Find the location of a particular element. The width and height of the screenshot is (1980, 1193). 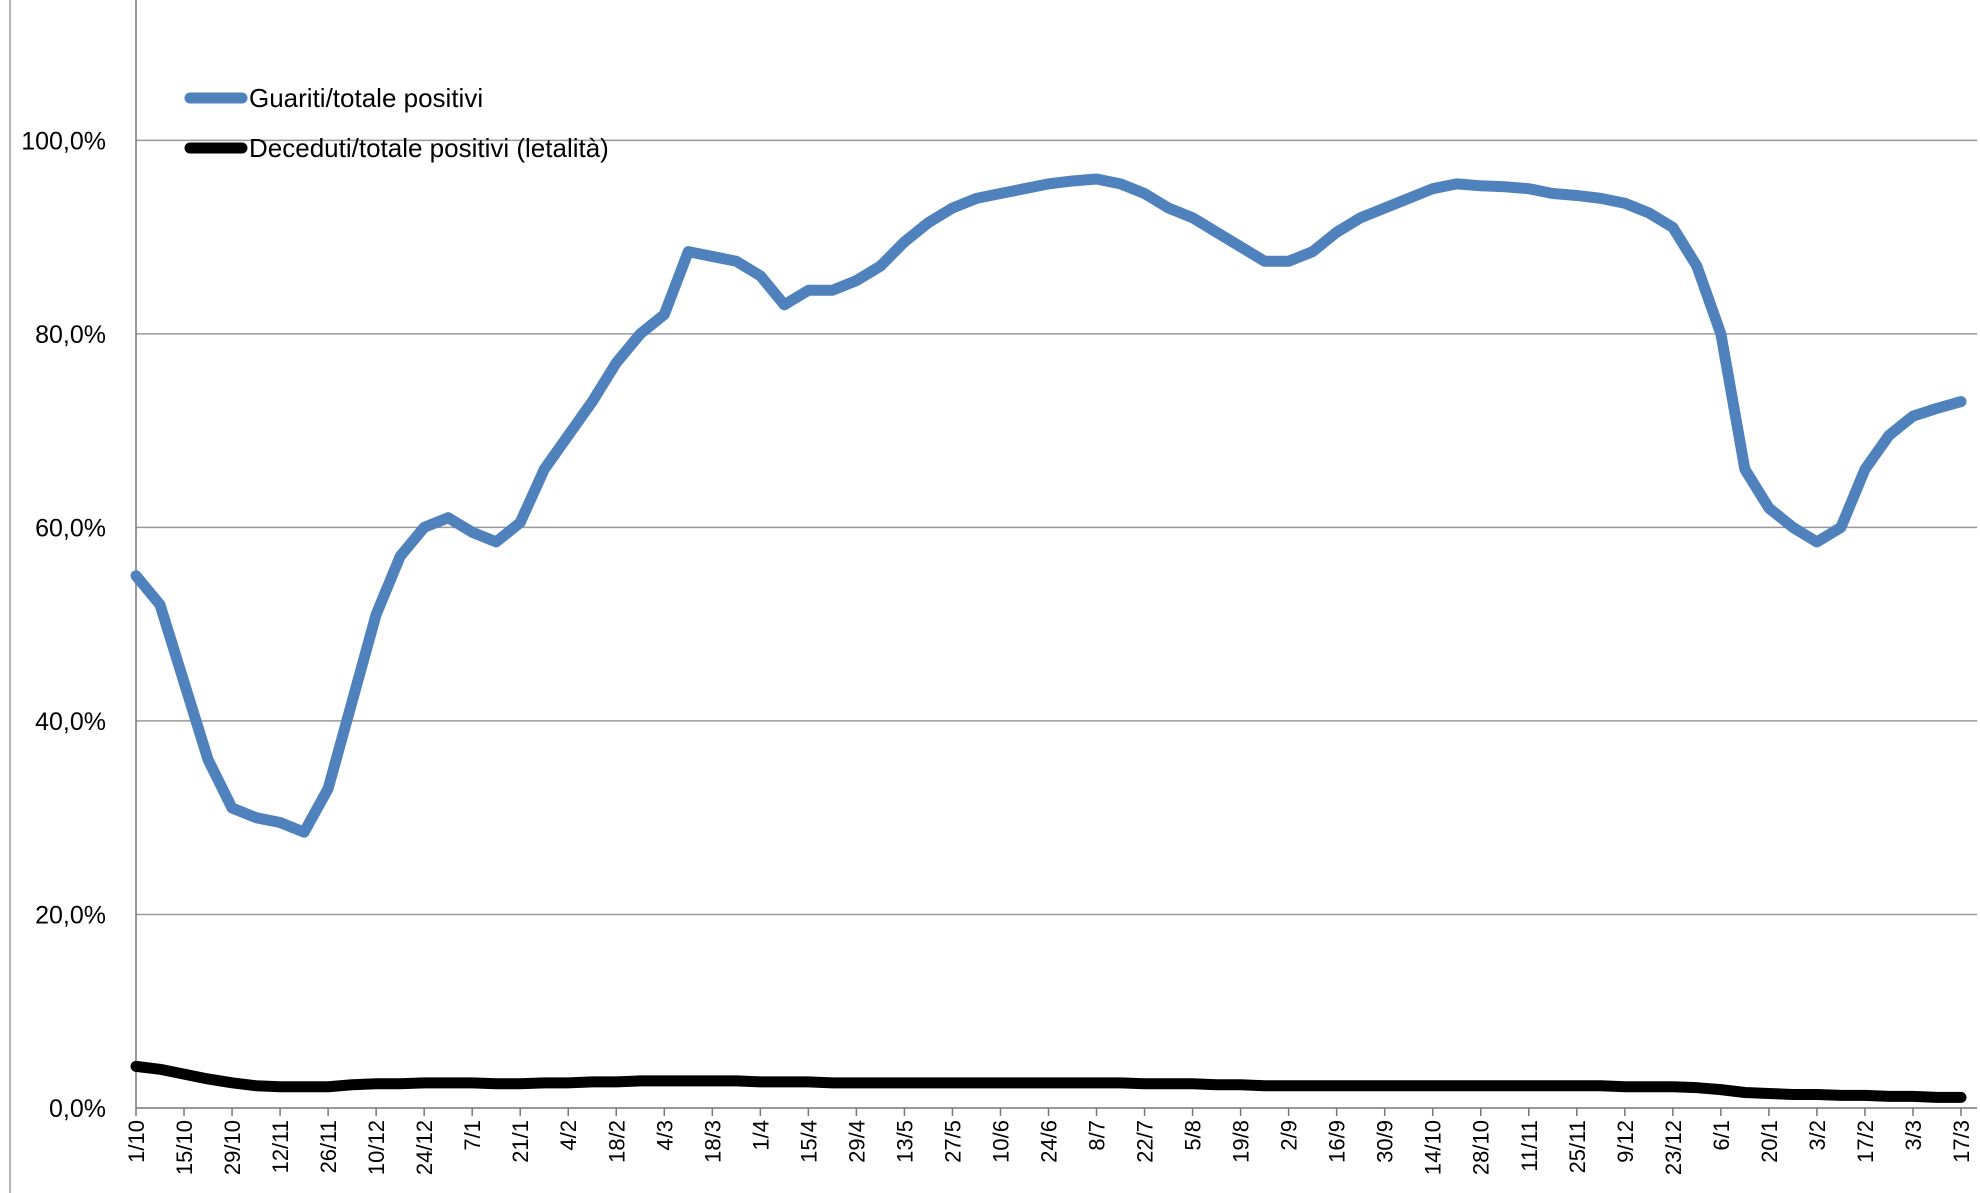

x-tick-label: 3/3 is located at coordinates (1913, 1135).